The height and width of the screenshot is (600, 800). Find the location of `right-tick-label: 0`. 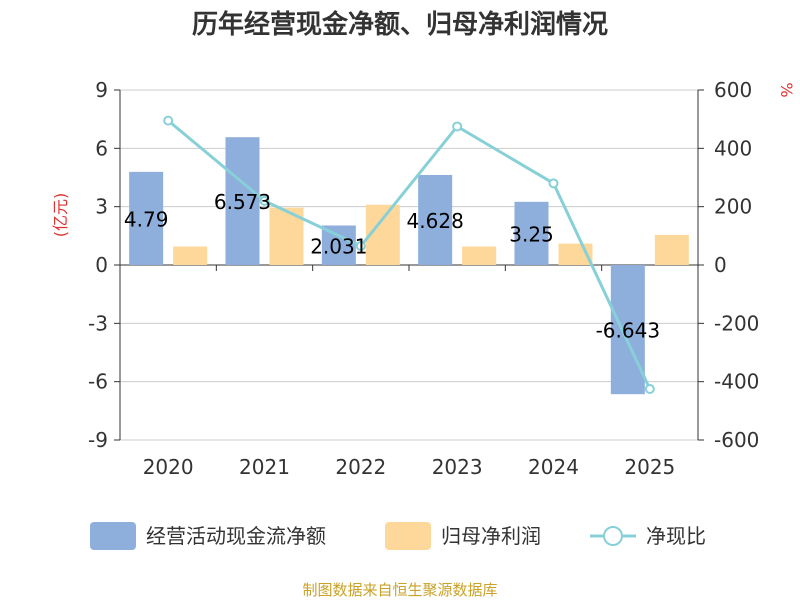

right-tick-label: 0 is located at coordinates (720, 265).